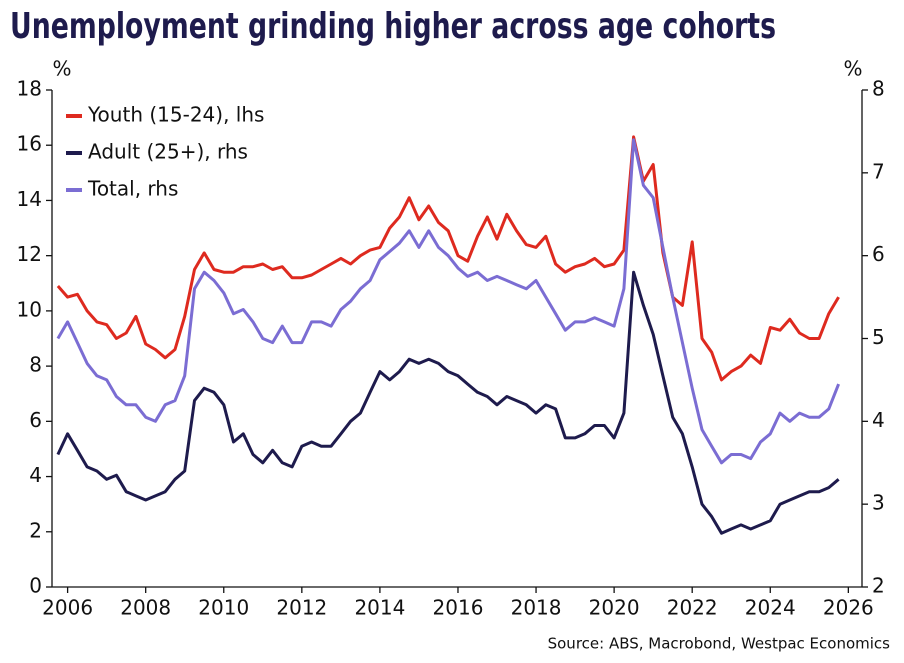 The width and height of the screenshot is (904, 663). I want to click on x-tick-label: 2022, so click(692, 608).